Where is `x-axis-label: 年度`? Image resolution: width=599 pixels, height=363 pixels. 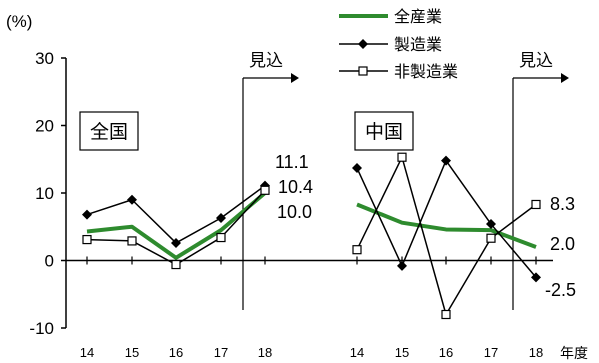 x-axis-label: 年度 is located at coordinates (574, 353).